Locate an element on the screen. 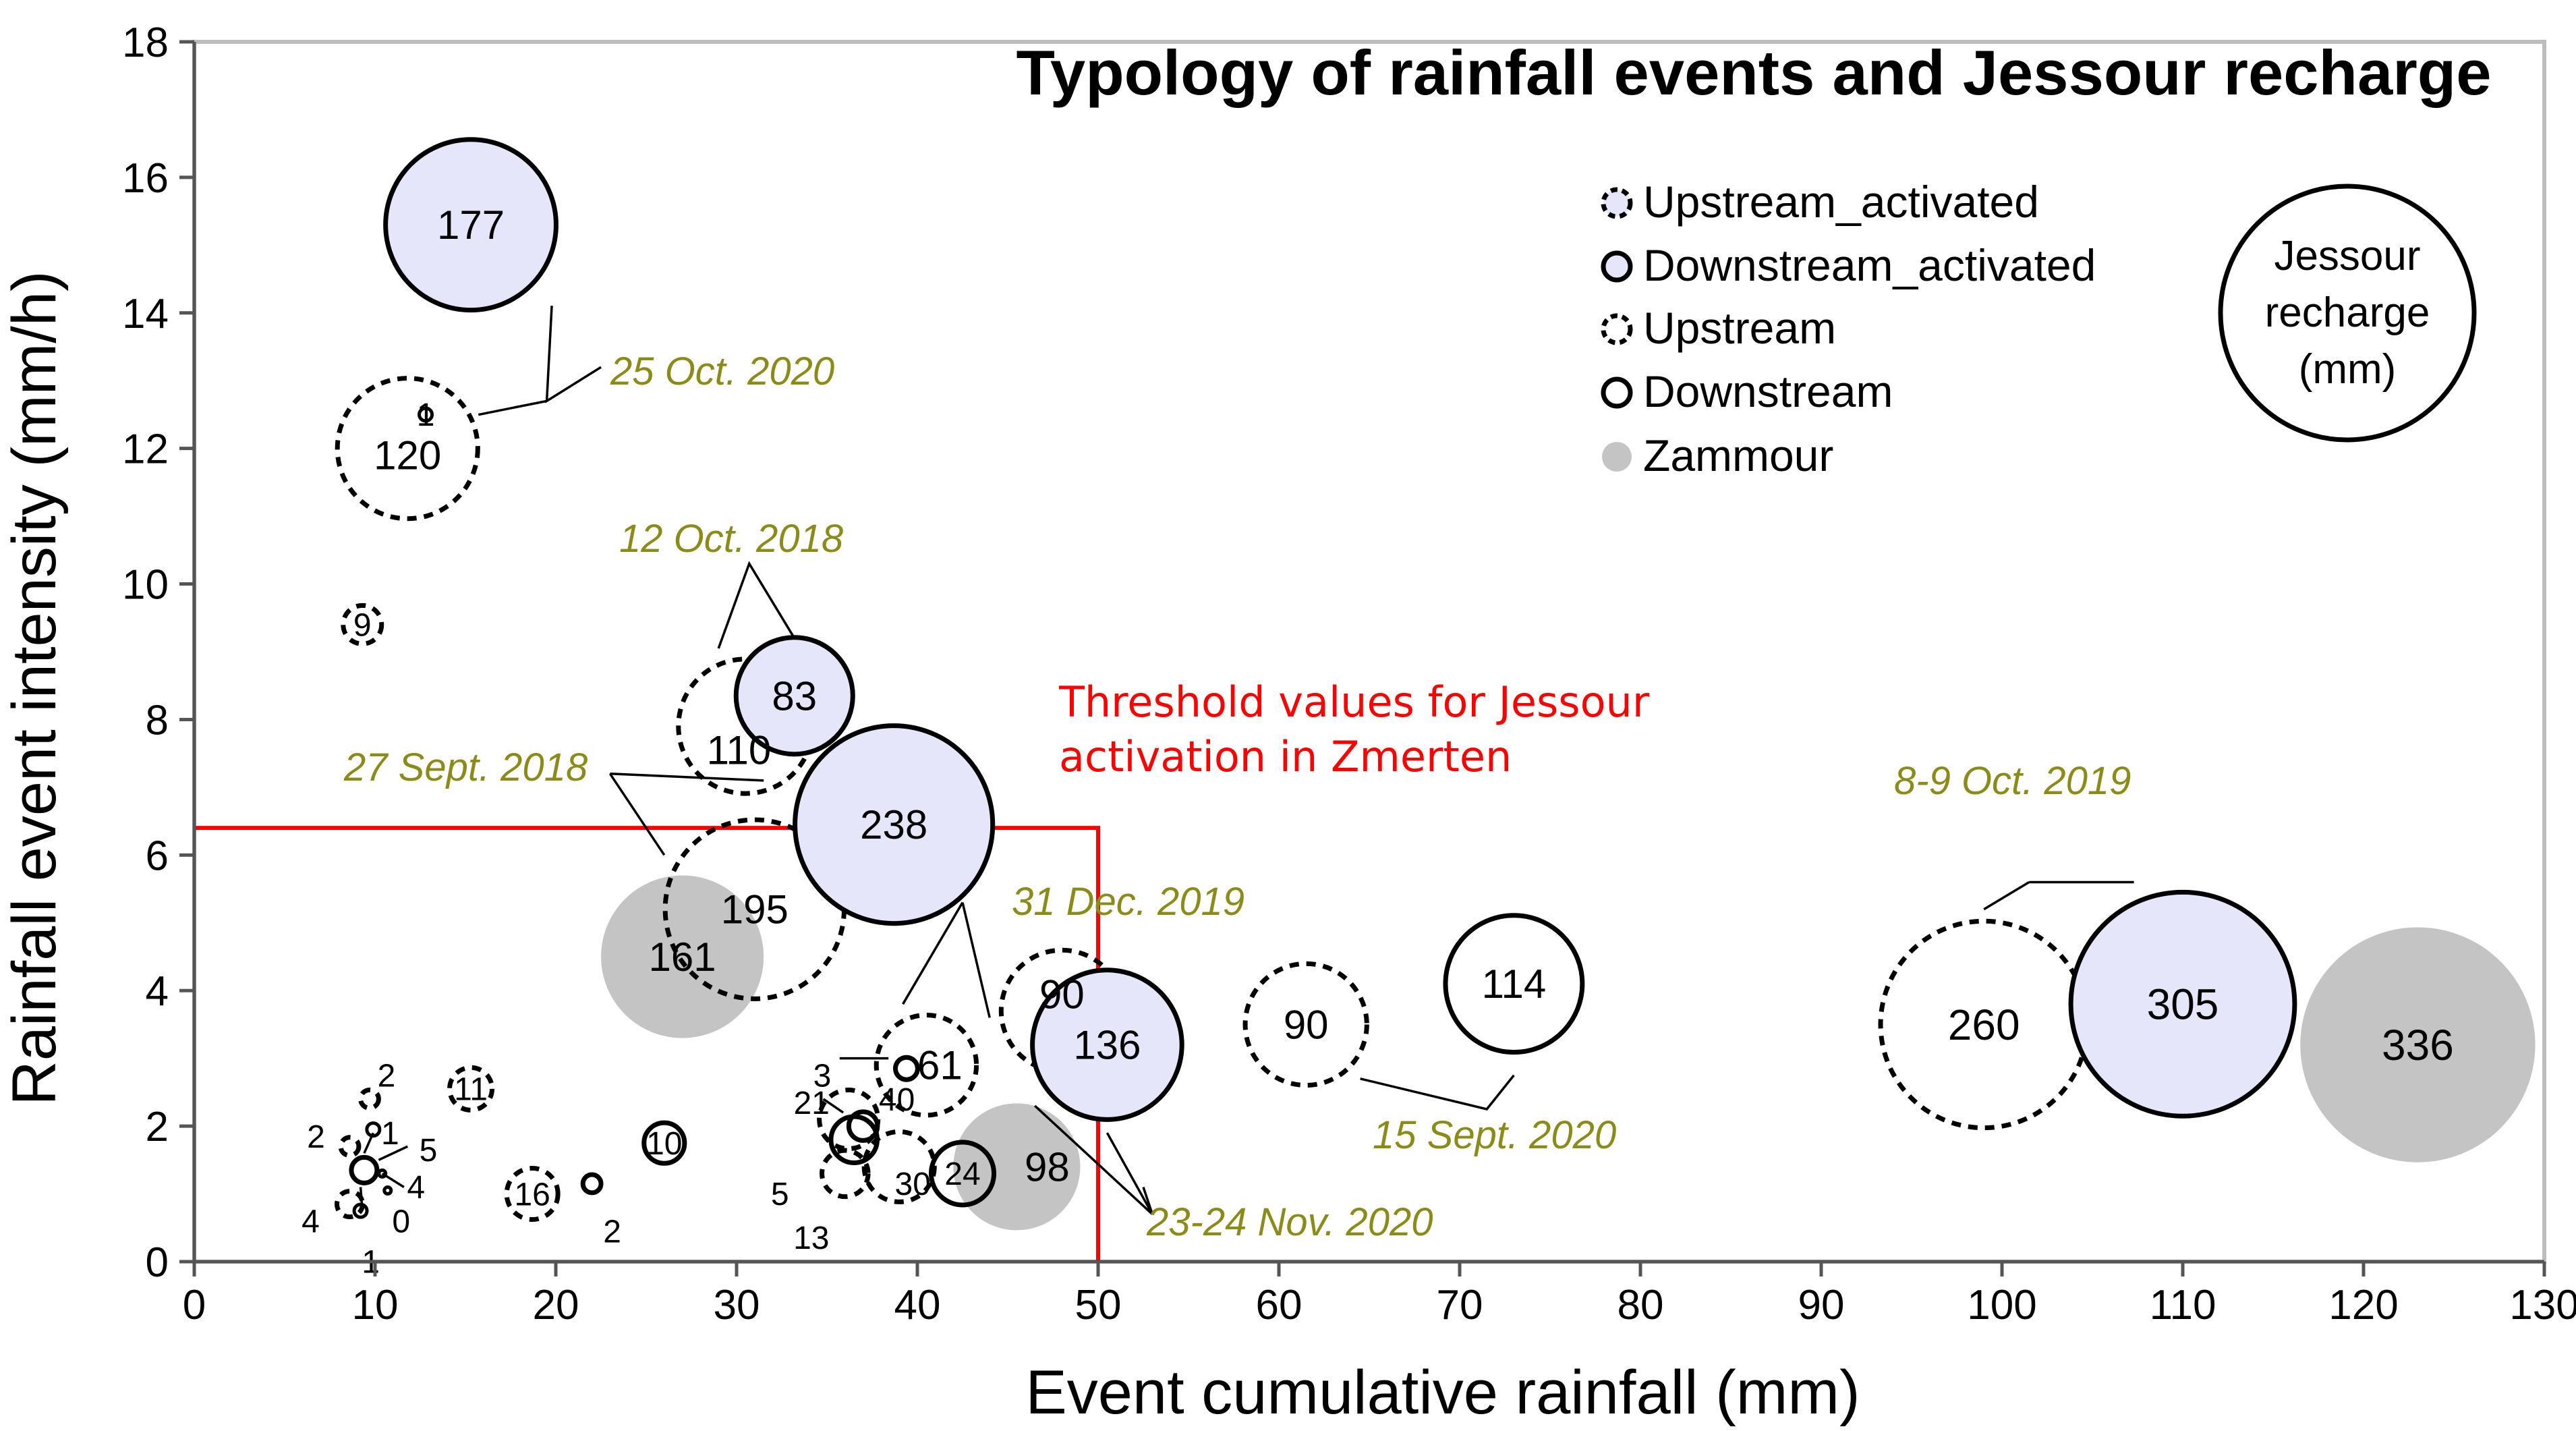 The width and height of the screenshot is (2576, 1431). x-tick-label: 50 is located at coordinates (1098, 1305).